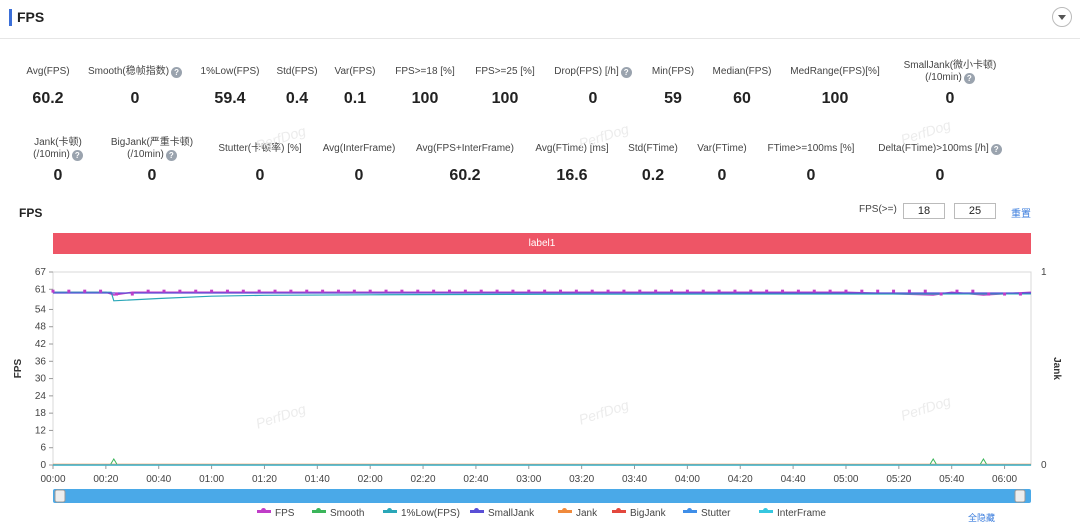  Describe the element at coordinates (211, 479) in the screenshot. I see `x-tick-label: 01:00` at that location.